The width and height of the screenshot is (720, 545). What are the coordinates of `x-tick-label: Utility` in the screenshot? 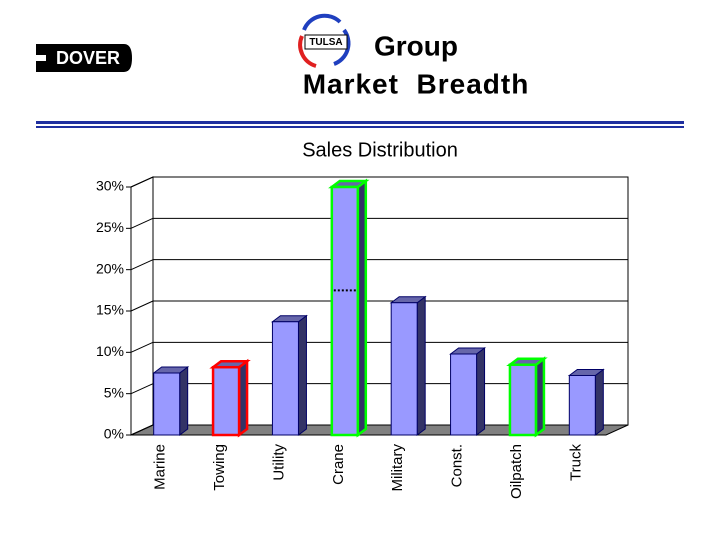 It's located at (278, 462).